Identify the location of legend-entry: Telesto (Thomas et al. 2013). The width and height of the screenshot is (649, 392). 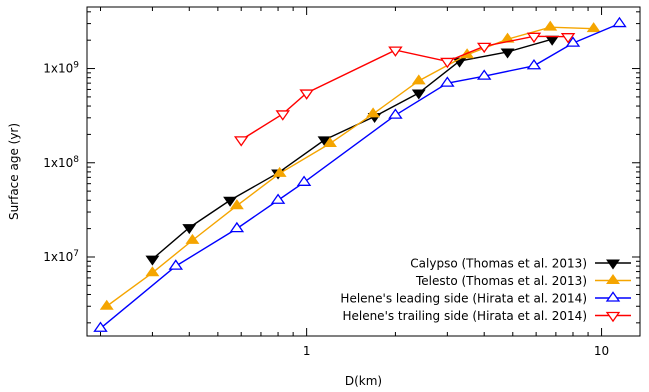
(523, 280).